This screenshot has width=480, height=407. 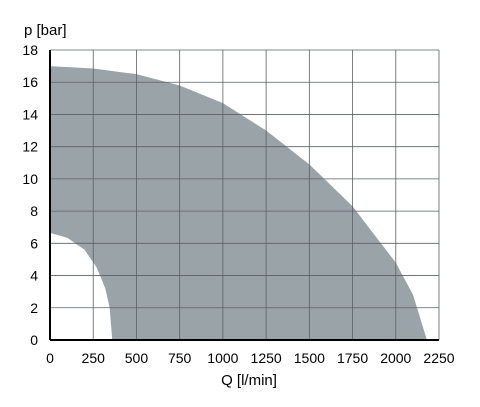 What do you see at coordinates (30, 50) in the screenshot?
I see `y-tick-label: 18` at bounding box center [30, 50].